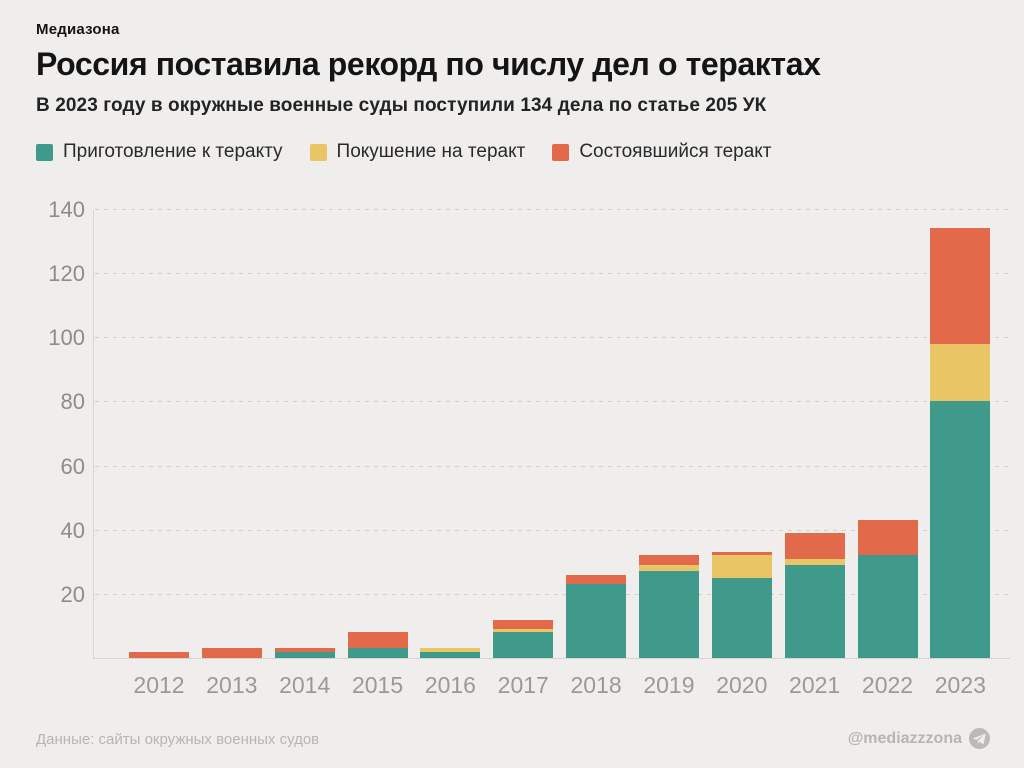  What do you see at coordinates (66, 274) in the screenshot?
I see `y-tick-label-120: 120` at bounding box center [66, 274].